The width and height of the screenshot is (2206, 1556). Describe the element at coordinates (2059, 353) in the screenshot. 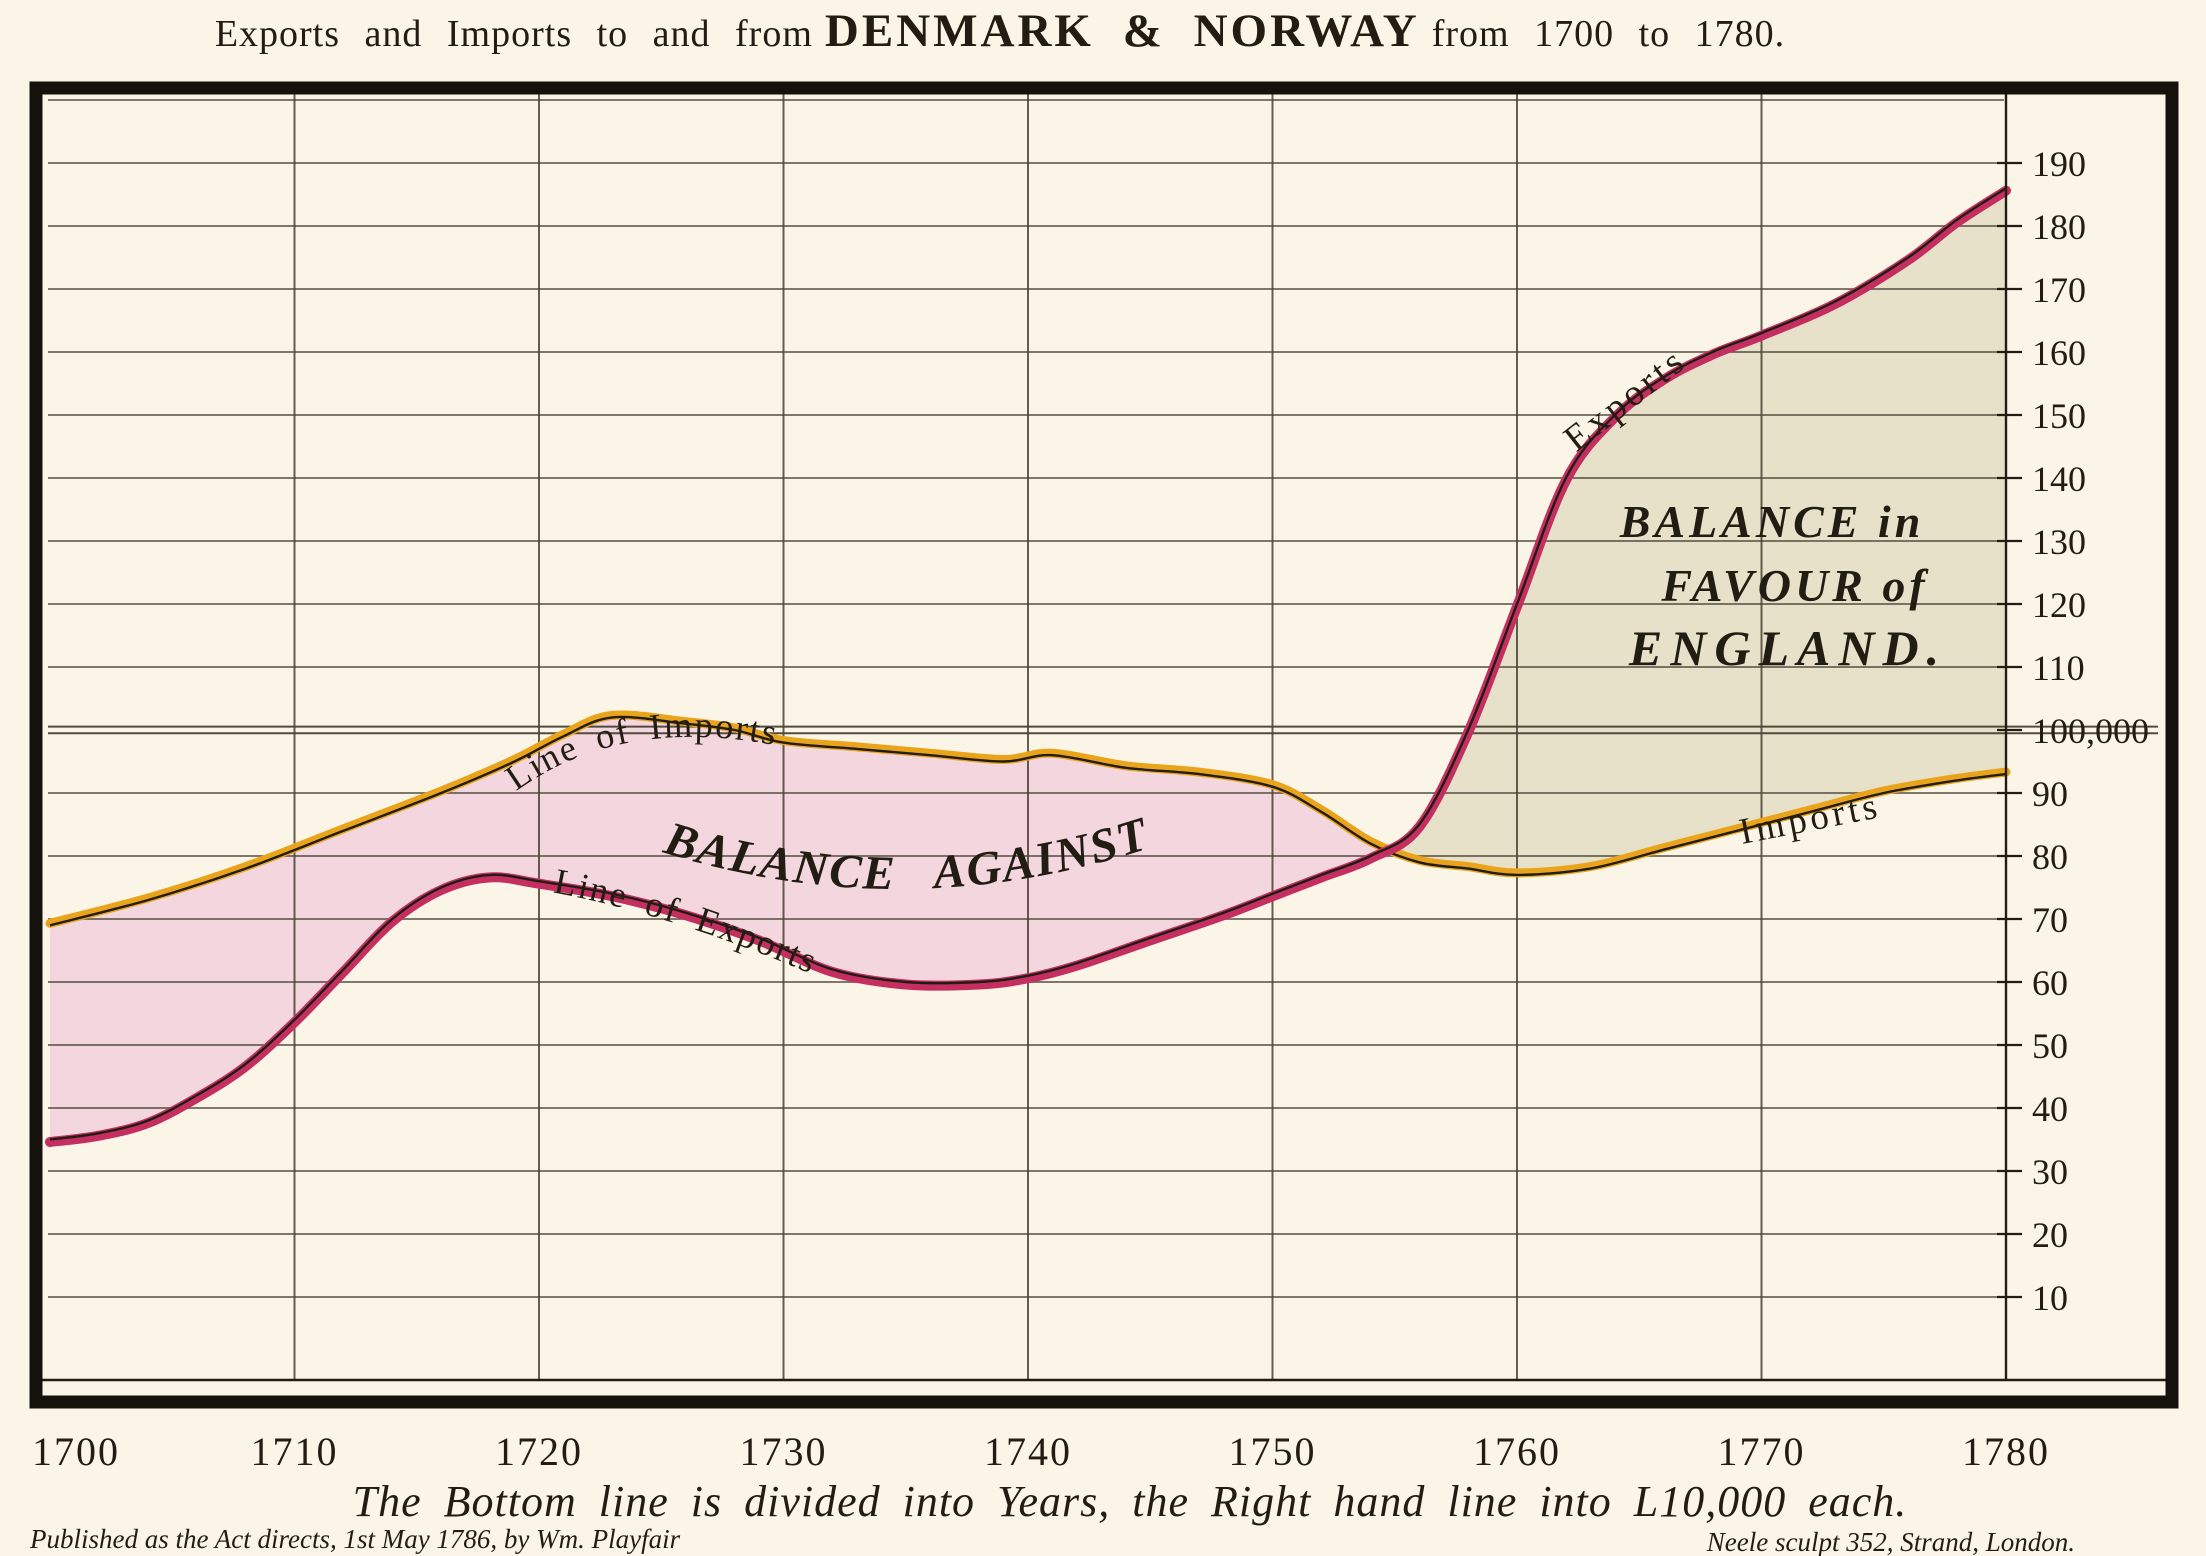

I see `ytick-label-160: 160` at that location.